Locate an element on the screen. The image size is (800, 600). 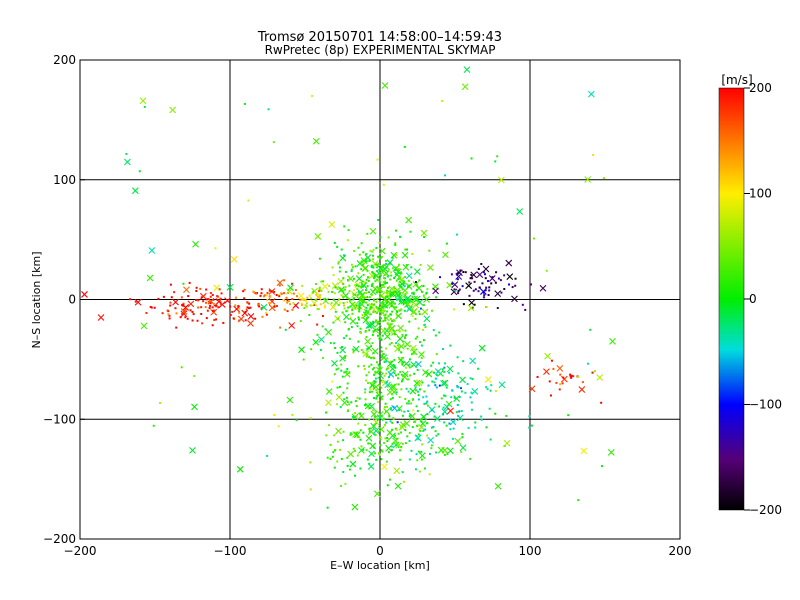
colorbar-tick-label: 200 is located at coordinates (760, 88).